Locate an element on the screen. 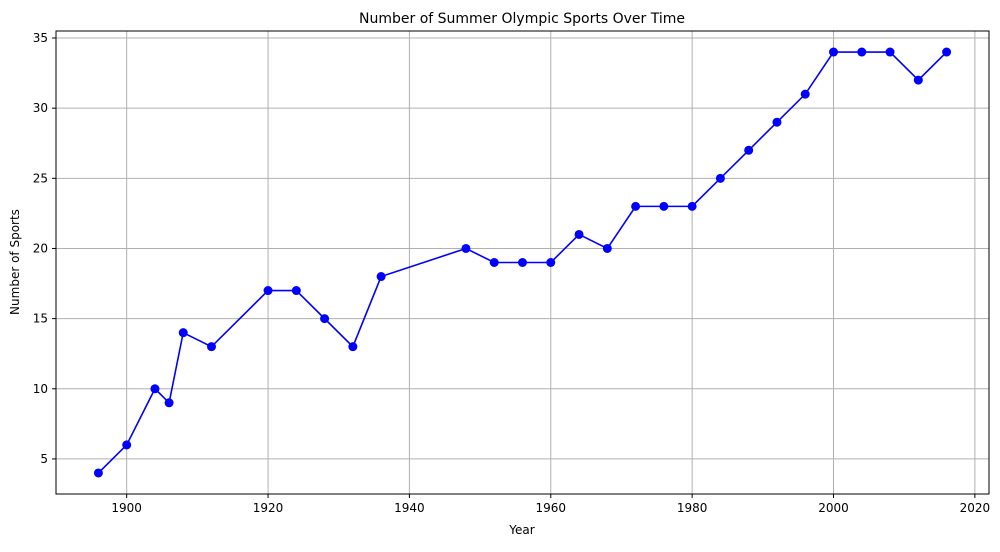 The height and width of the screenshot is (552, 1000). x-tick-label: 1940 is located at coordinates (409, 508).